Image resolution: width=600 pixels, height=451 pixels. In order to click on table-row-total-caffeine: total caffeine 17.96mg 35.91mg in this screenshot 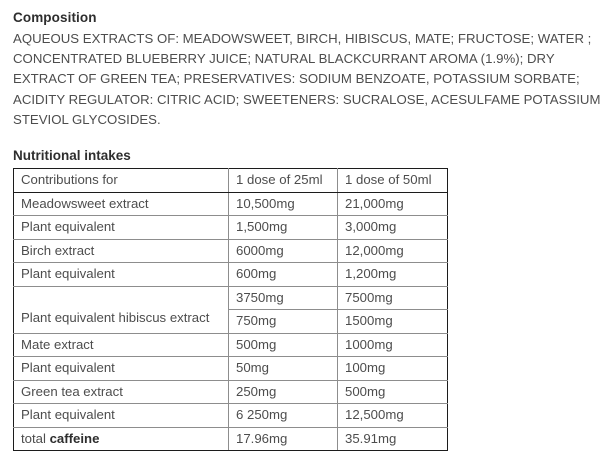, I will do `click(230, 438)`.